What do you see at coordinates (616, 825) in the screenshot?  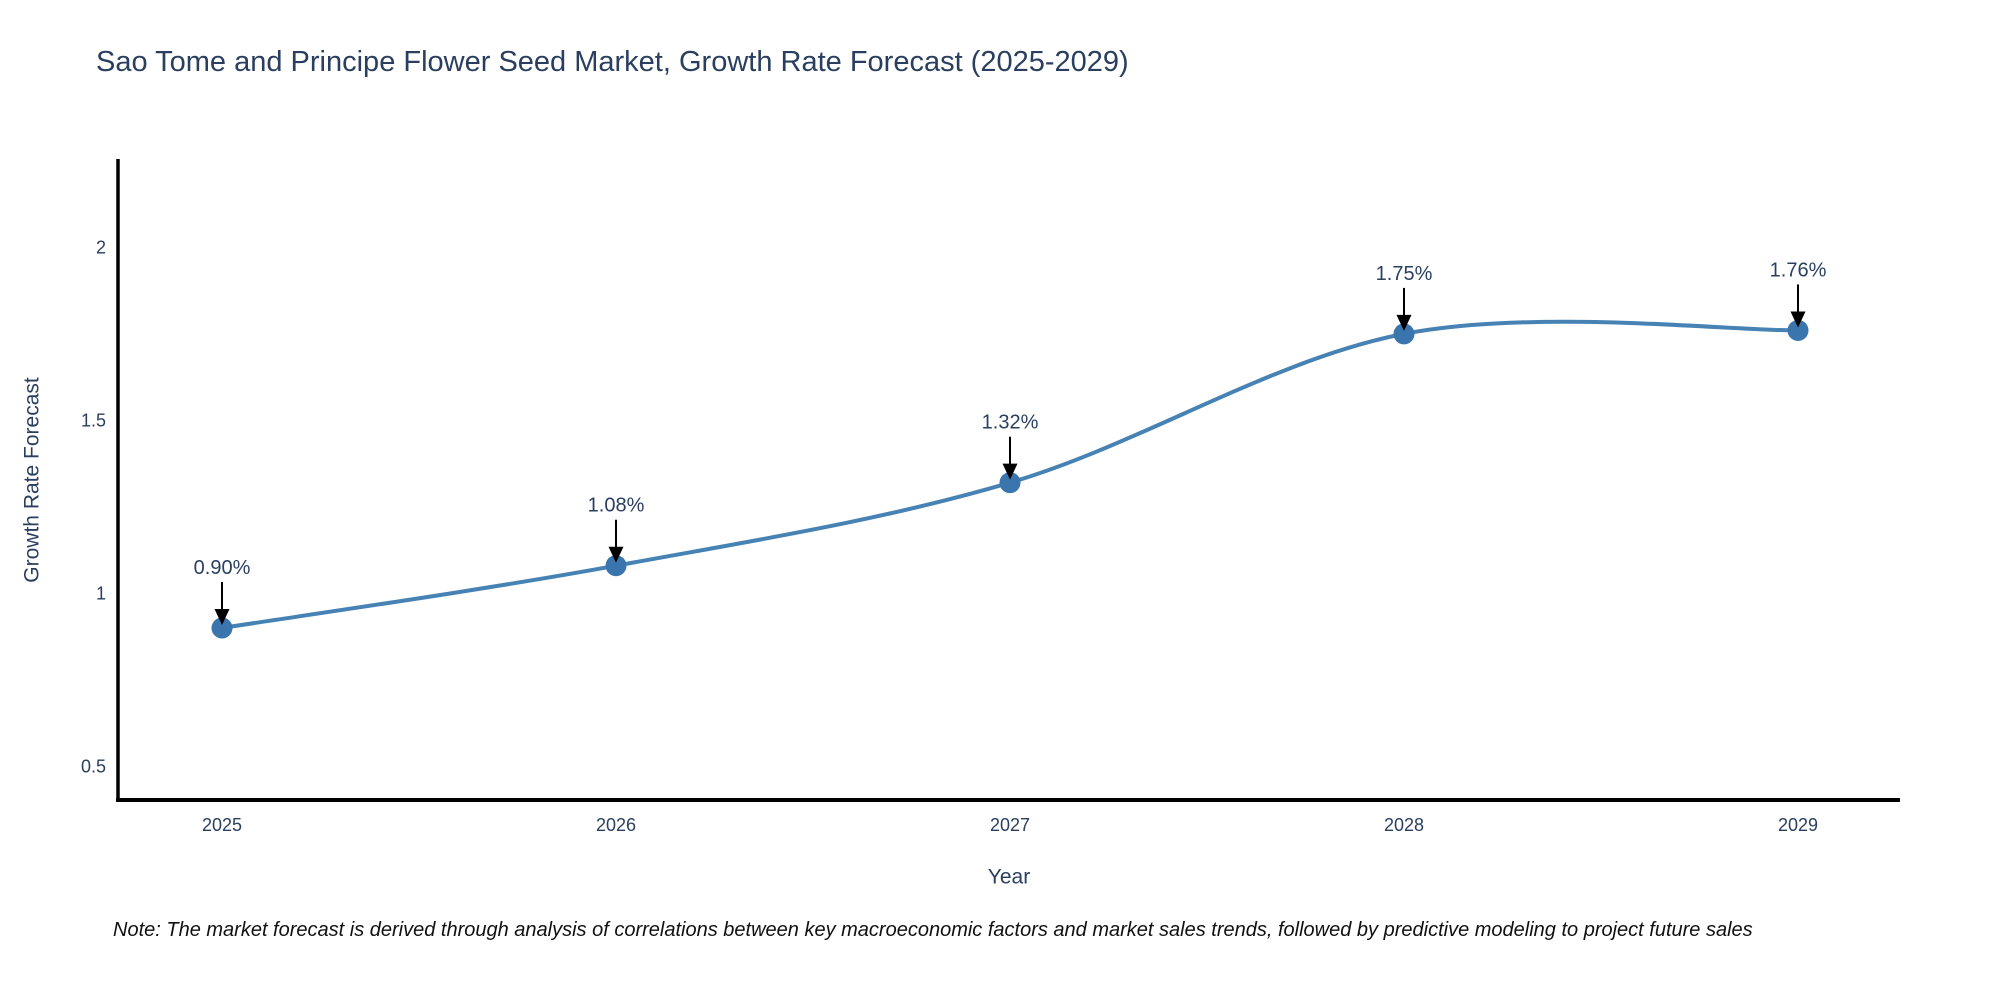 I see `x-tick-label: 2026` at bounding box center [616, 825].